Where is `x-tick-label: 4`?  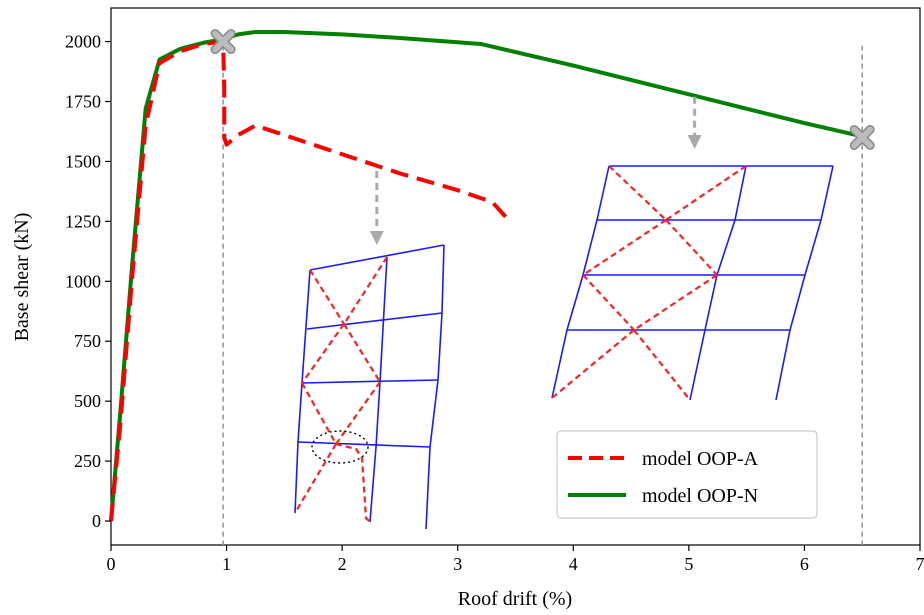 x-tick-label: 4 is located at coordinates (573, 564).